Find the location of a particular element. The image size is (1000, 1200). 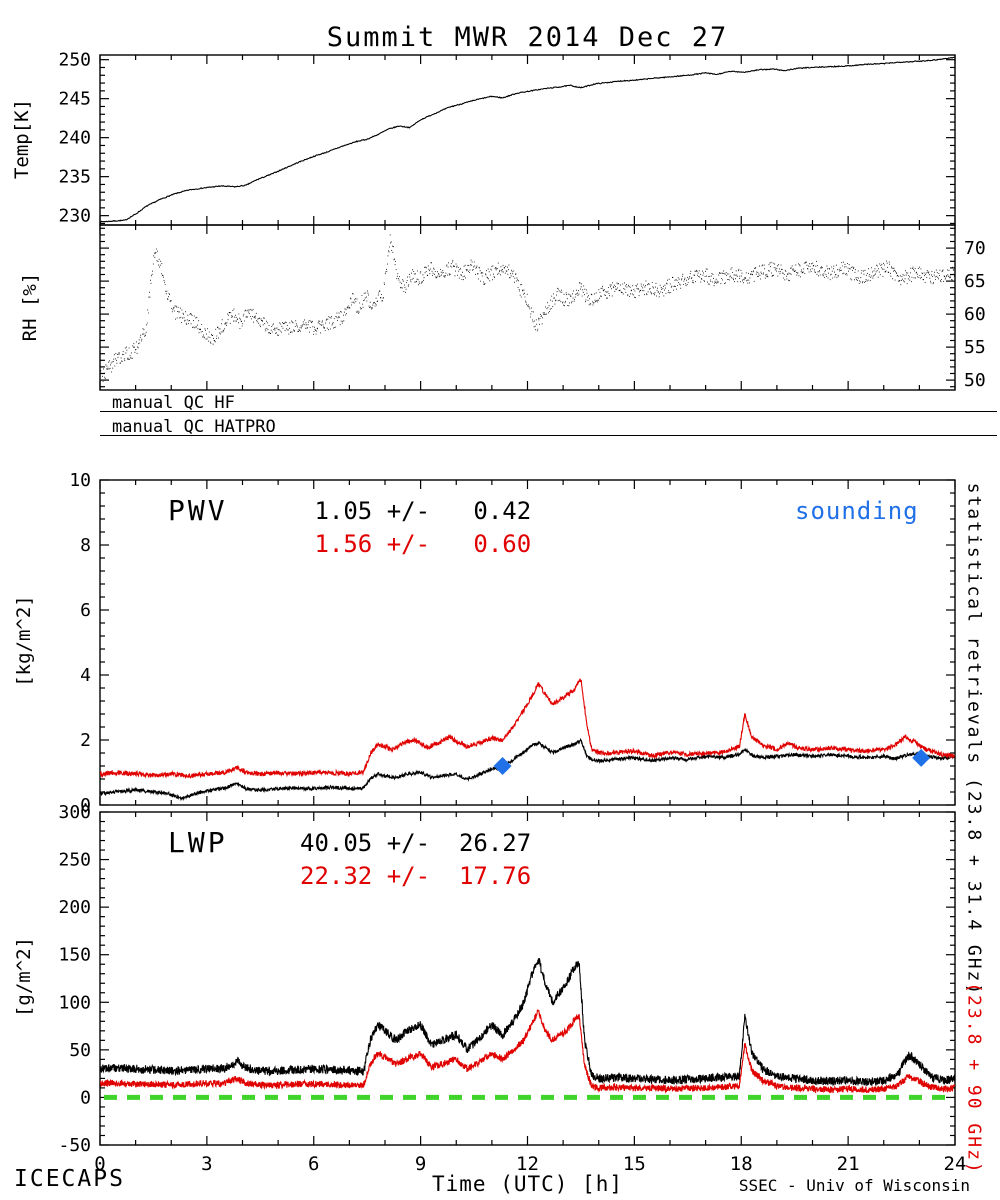

lwp-stat-hatpro: 22.32 +/- 17.76 is located at coordinates (416, 876).